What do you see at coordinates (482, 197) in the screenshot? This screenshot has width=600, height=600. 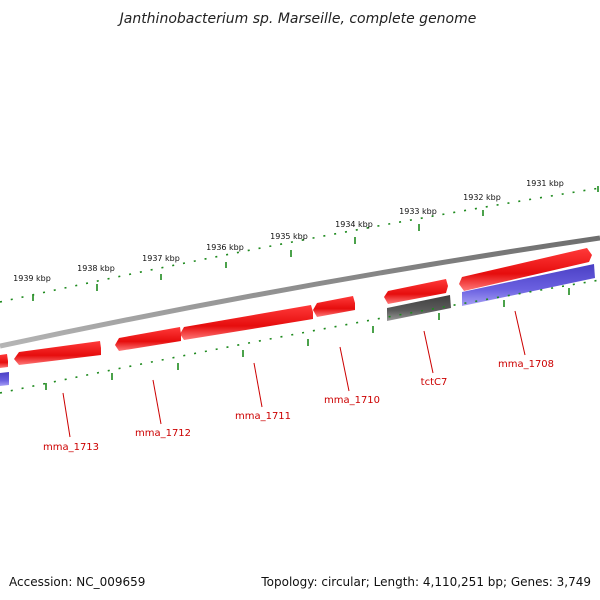 I see `scale-label: 1932 kbp` at bounding box center [482, 197].